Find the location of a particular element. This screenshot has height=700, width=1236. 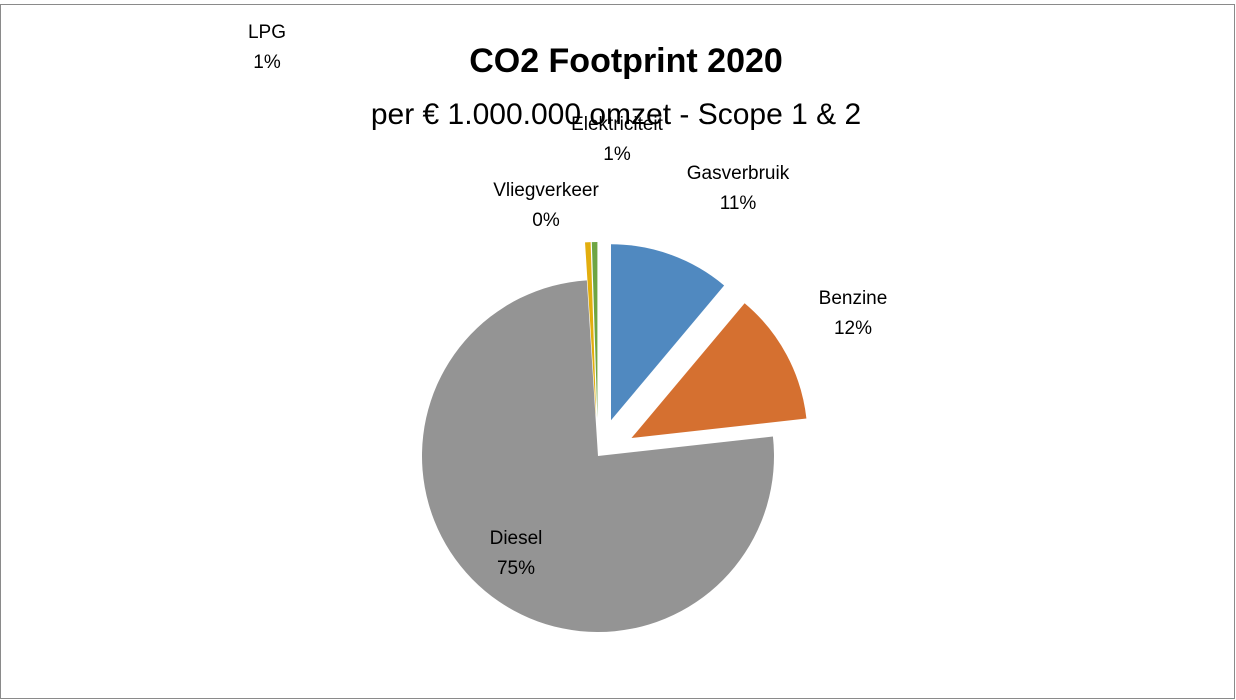

data-label-gasverbruik-pct: 11% is located at coordinates (738, 203).